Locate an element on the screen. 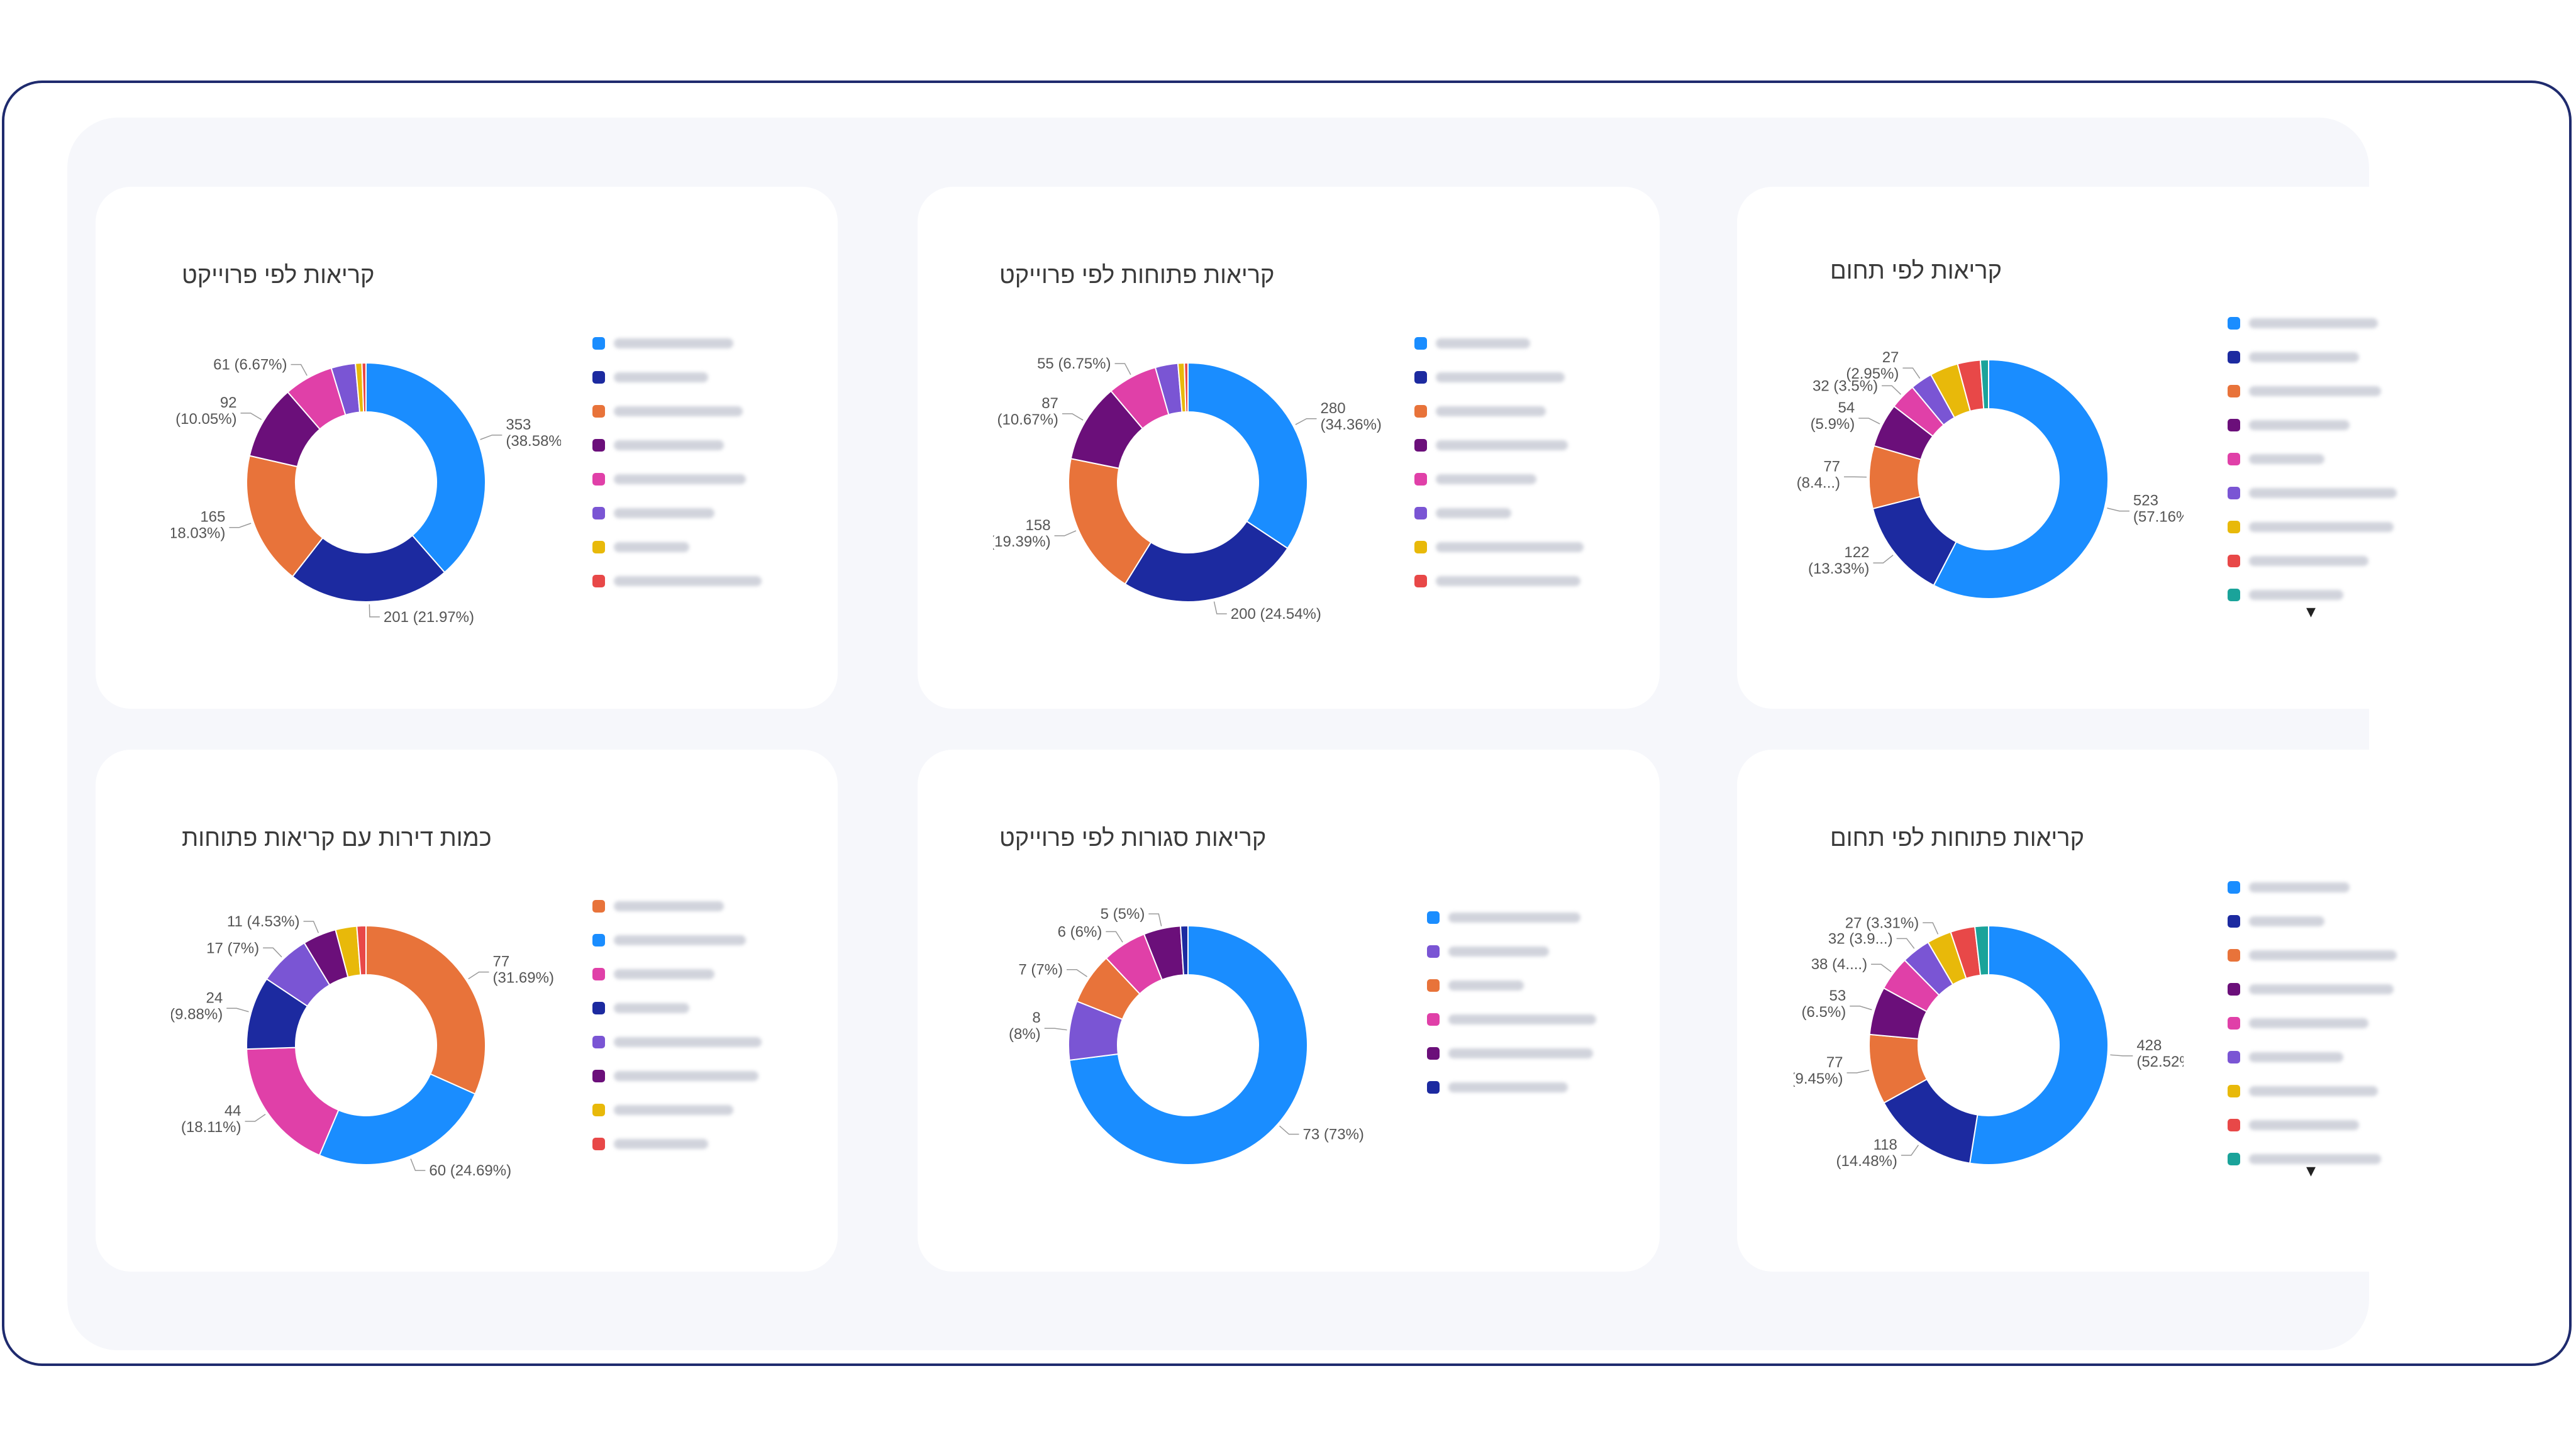 The image size is (2576, 1449). data-label: 158 is located at coordinates (1038, 525).